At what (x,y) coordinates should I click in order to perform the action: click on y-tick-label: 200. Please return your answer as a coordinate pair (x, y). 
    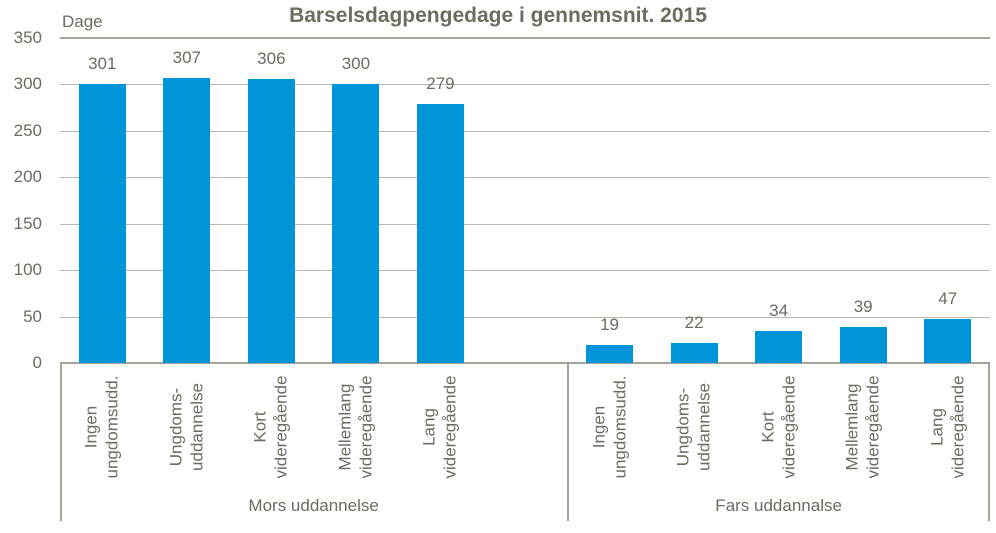
    Looking at the image, I should click on (27, 177).